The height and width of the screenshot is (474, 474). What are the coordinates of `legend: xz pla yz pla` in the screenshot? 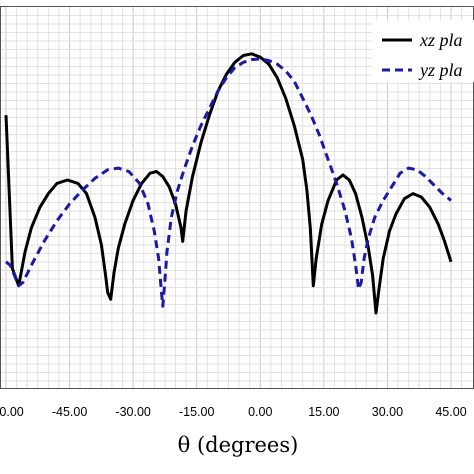 It's located at (423, 51).